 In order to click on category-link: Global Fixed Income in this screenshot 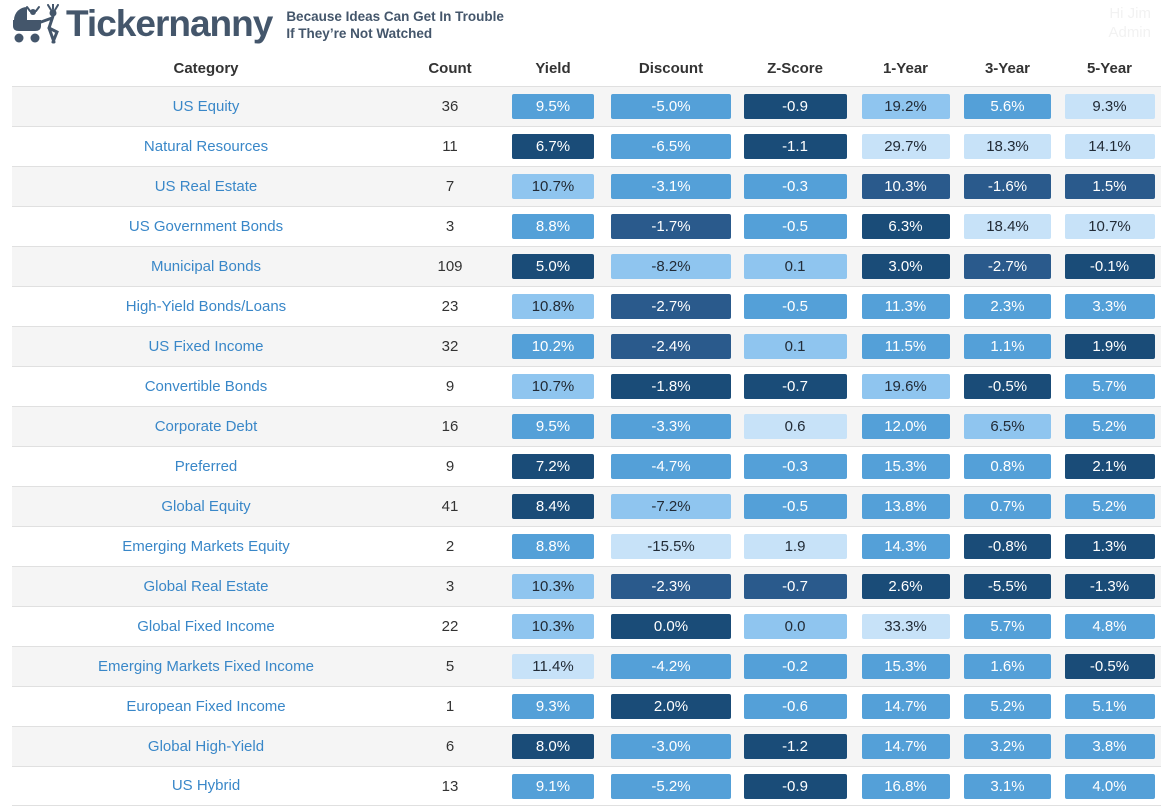, I will do `click(206, 626)`.